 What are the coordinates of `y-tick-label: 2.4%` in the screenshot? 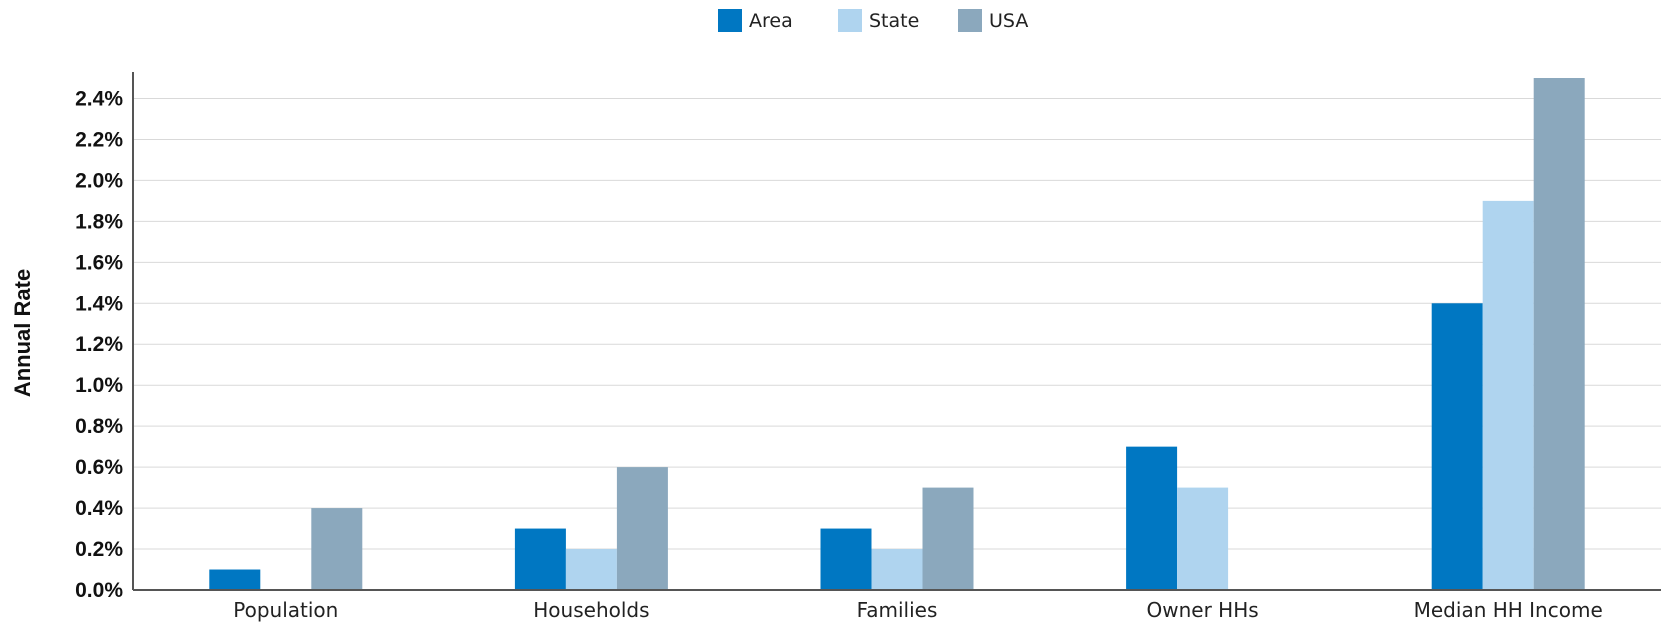 It's located at (99, 98).